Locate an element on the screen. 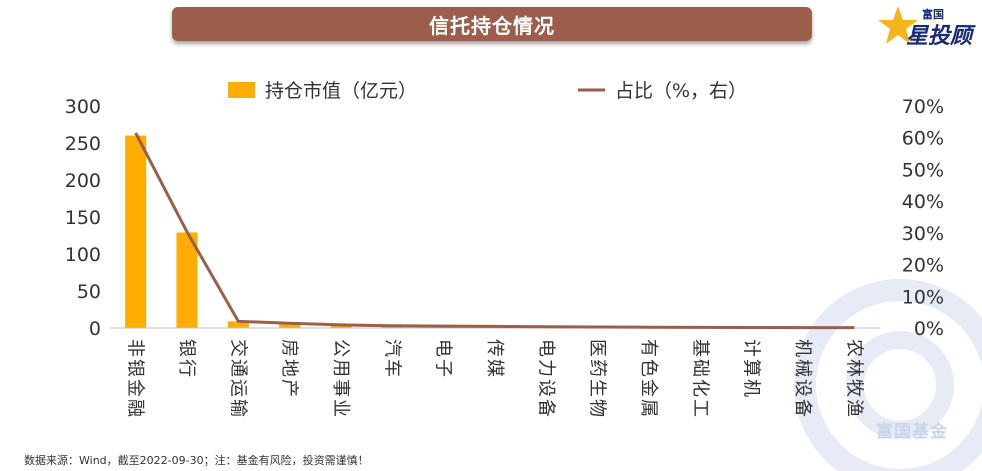 This screenshot has height=471, width=982. right-tick-label: 30% is located at coordinates (923, 234).